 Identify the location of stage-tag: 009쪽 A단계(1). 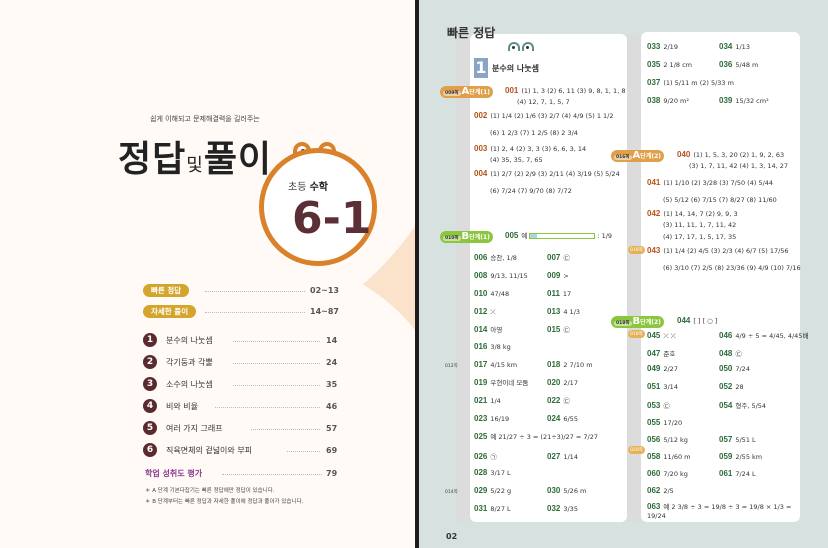
(466, 92).